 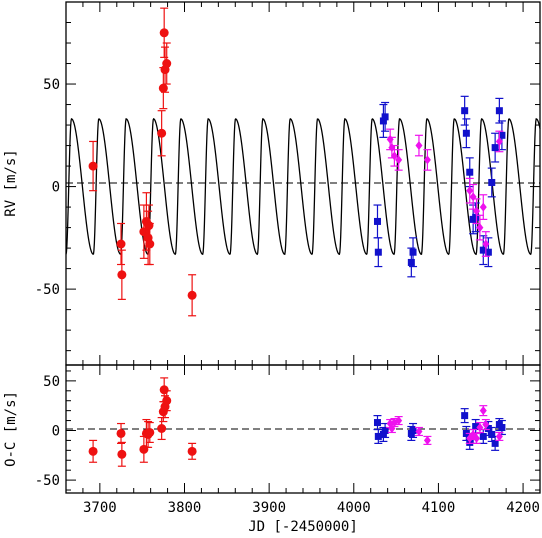 I want to click on x-axis-label: JD [-2450000], so click(x=303, y=527).